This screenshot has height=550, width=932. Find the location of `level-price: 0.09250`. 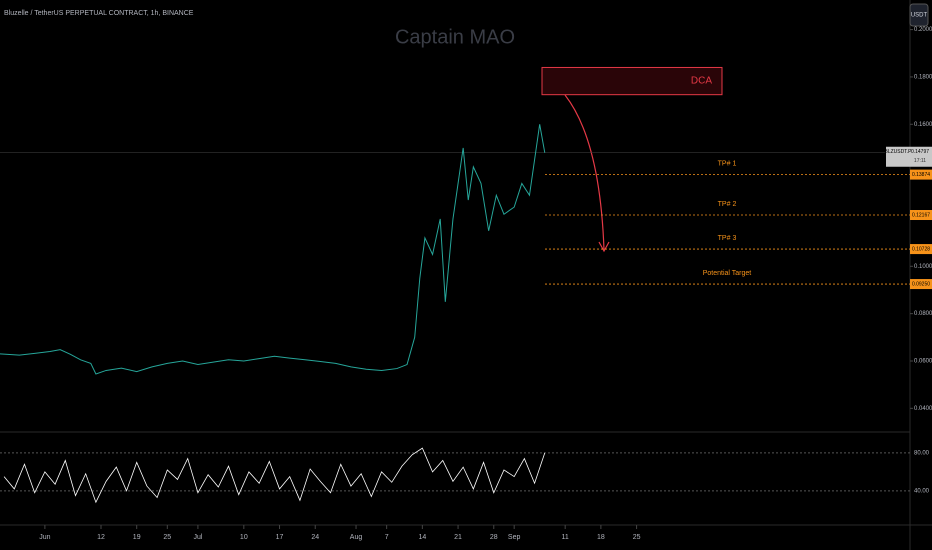

level-price: 0.09250 is located at coordinates (921, 284).